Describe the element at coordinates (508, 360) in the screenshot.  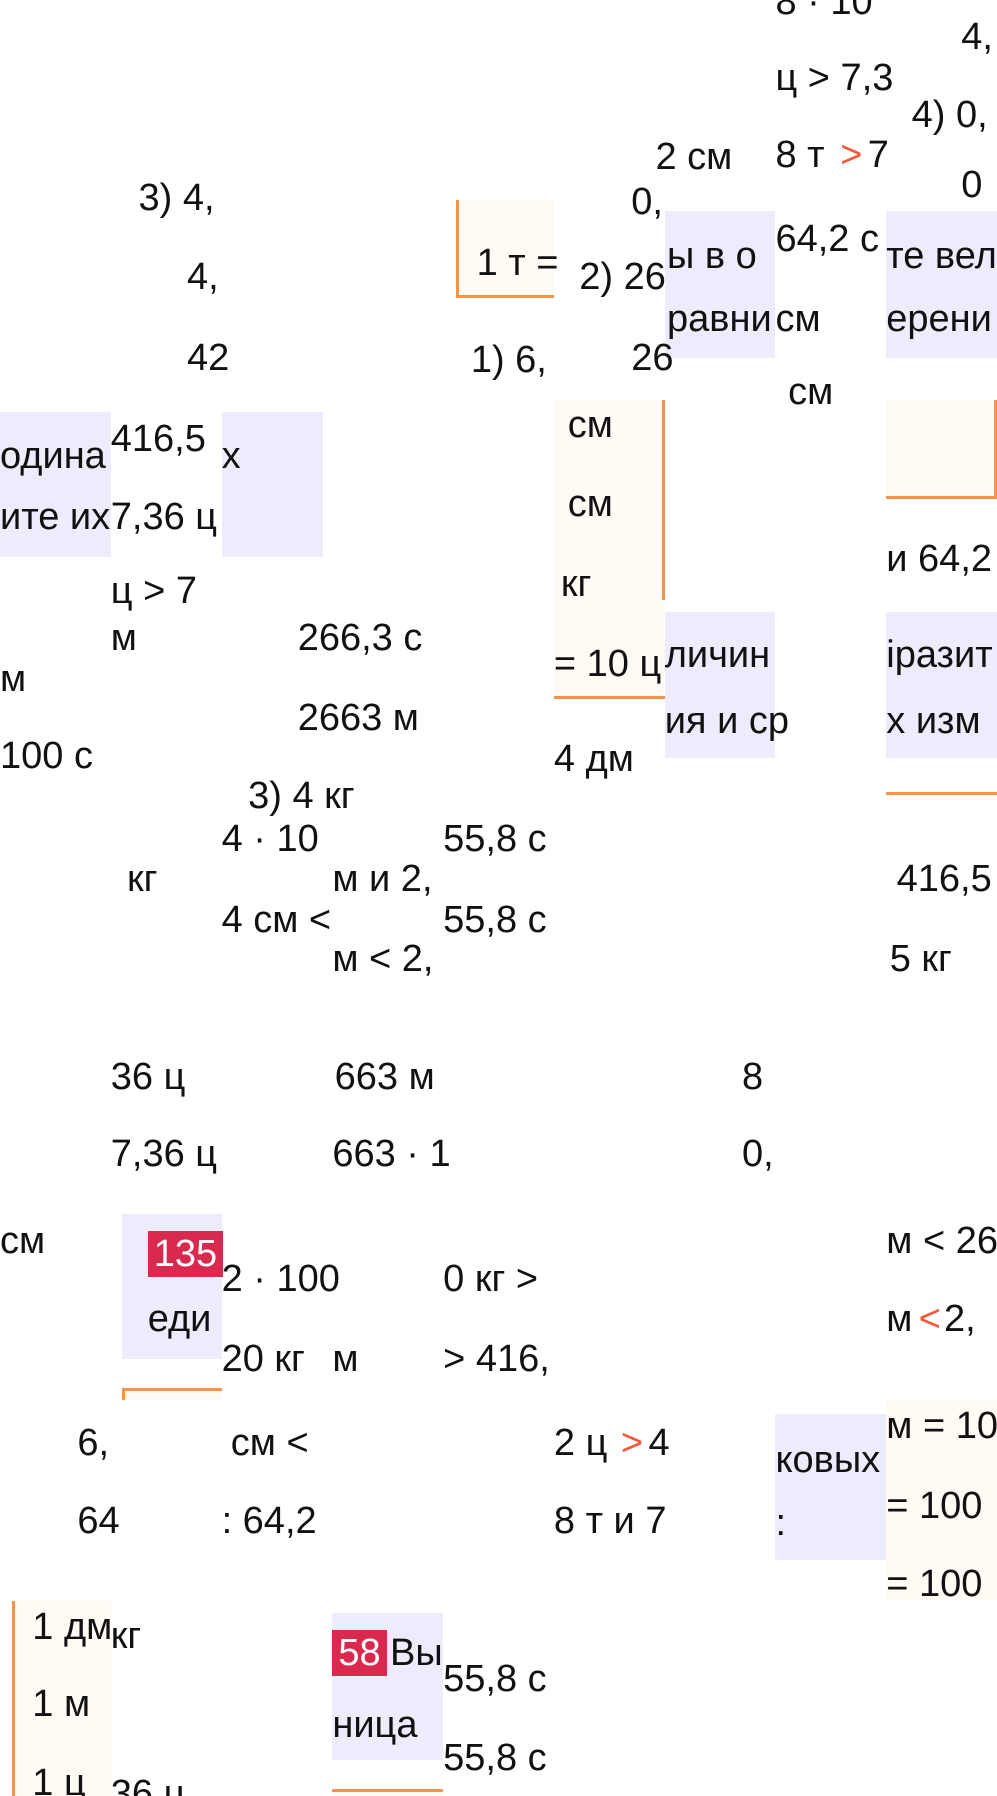
I see `text-fragment: 1) 6,` at that location.